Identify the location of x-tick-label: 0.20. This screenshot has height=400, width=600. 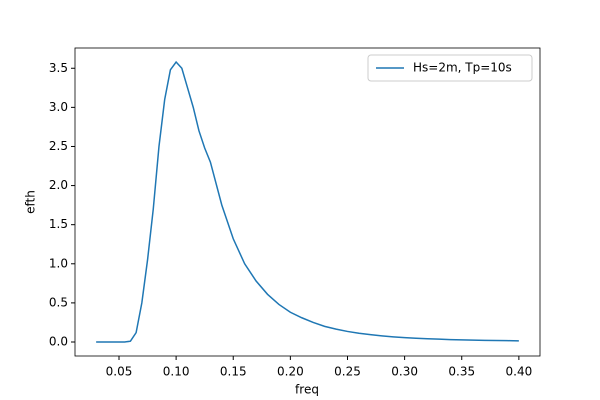
(290, 372).